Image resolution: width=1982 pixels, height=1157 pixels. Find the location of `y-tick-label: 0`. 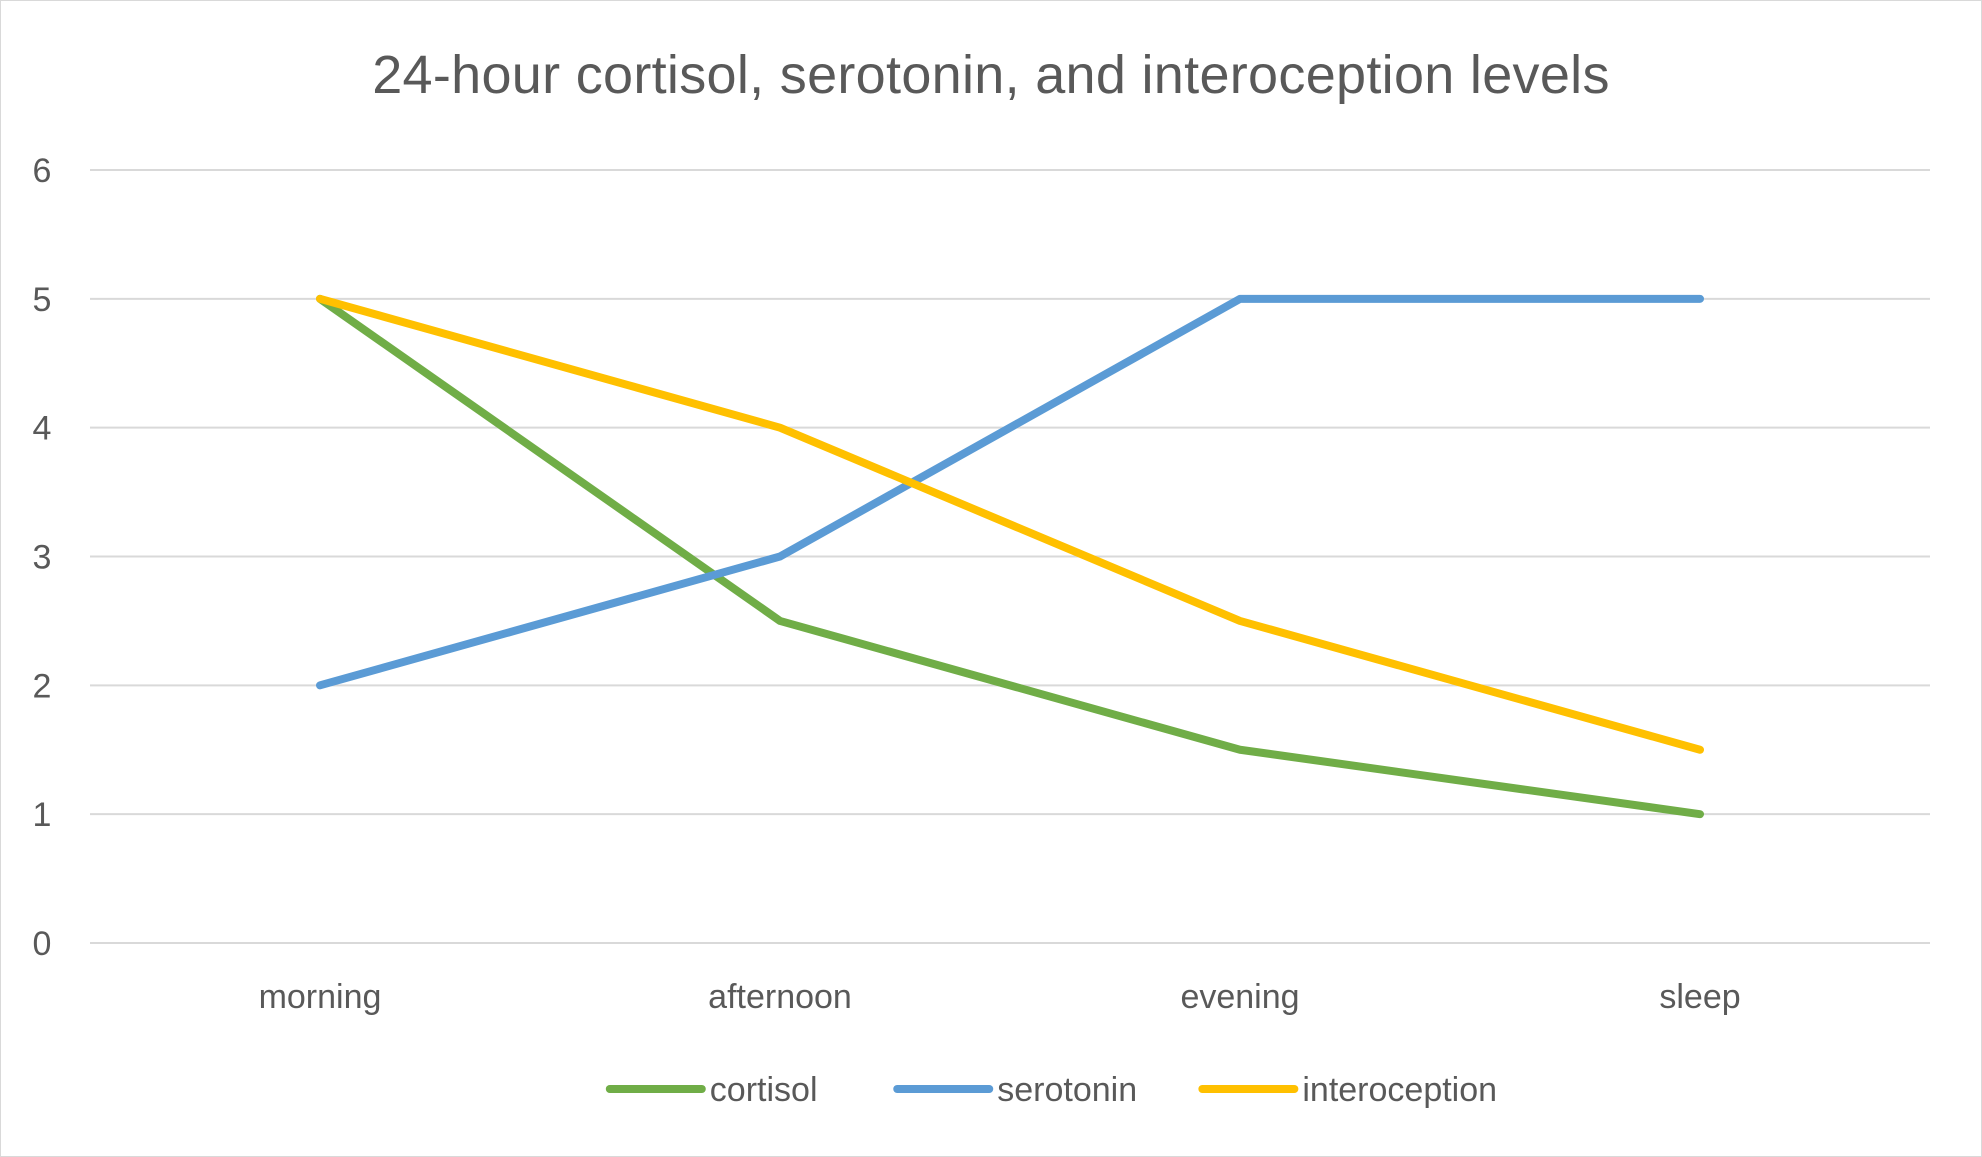

y-tick-label: 0 is located at coordinates (42, 944).